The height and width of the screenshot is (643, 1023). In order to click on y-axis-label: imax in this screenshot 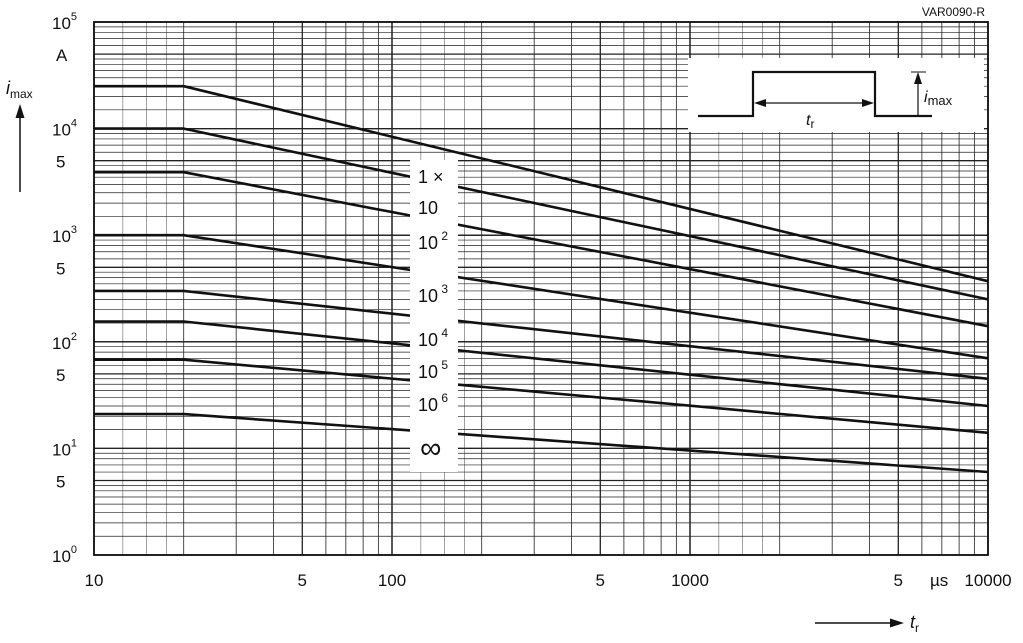, I will do `click(19, 135)`.